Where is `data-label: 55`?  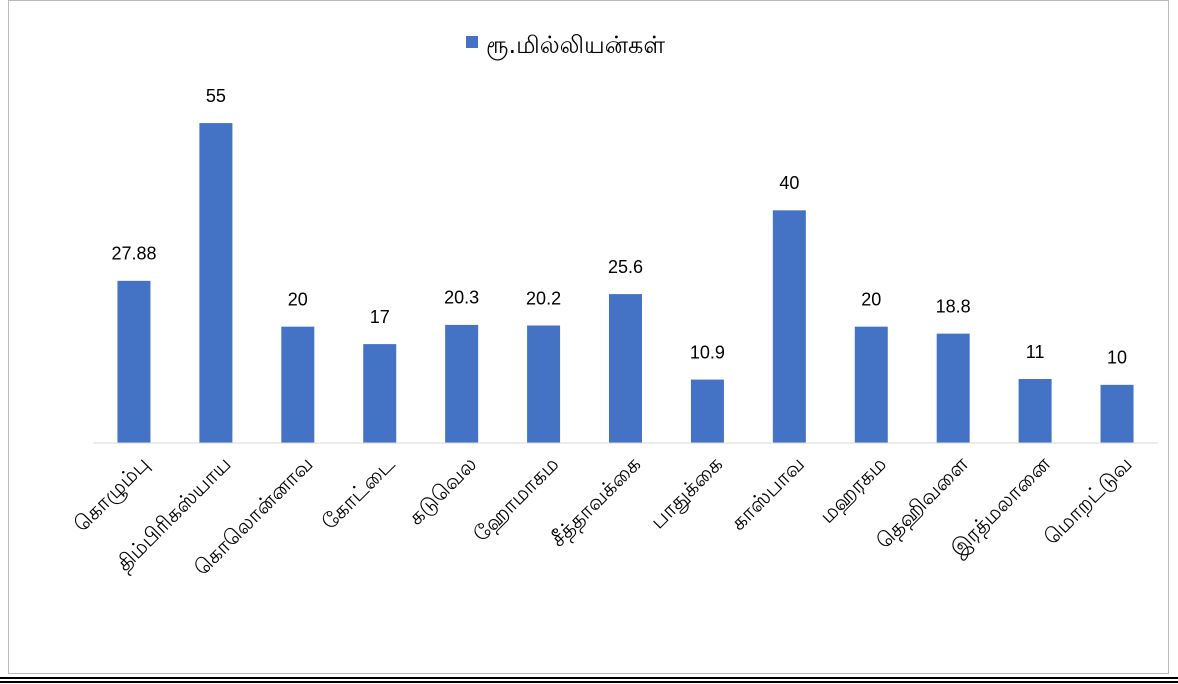
data-label: 55 is located at coordinates (216, 96).